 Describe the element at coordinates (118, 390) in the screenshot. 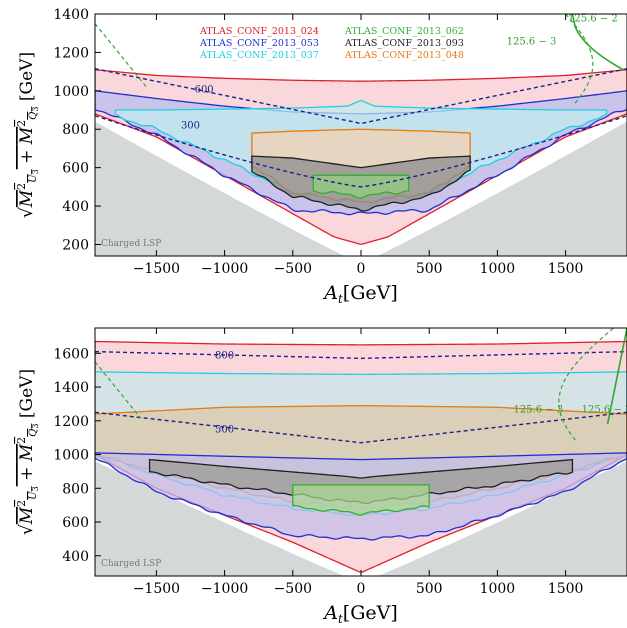

I see `higgs-contour-left` at that location.